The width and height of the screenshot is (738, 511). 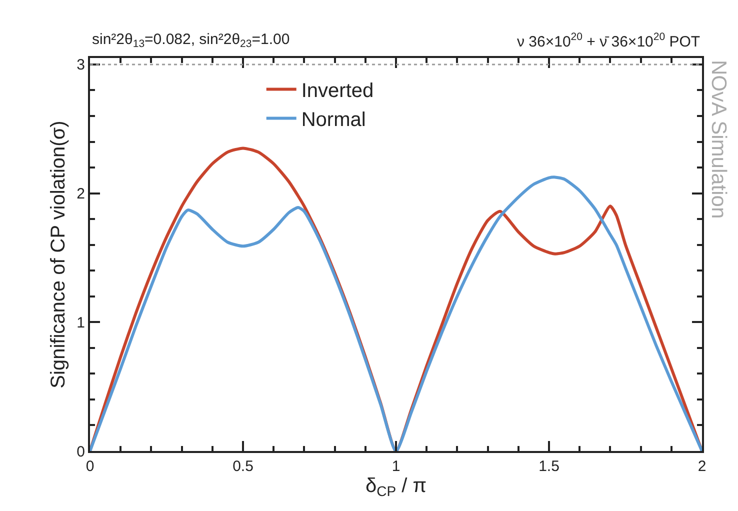 What do you see at coordinates (80, 194) in the screenshot?
I see `y-tick-label: 2` at bounding box center [80, 194].